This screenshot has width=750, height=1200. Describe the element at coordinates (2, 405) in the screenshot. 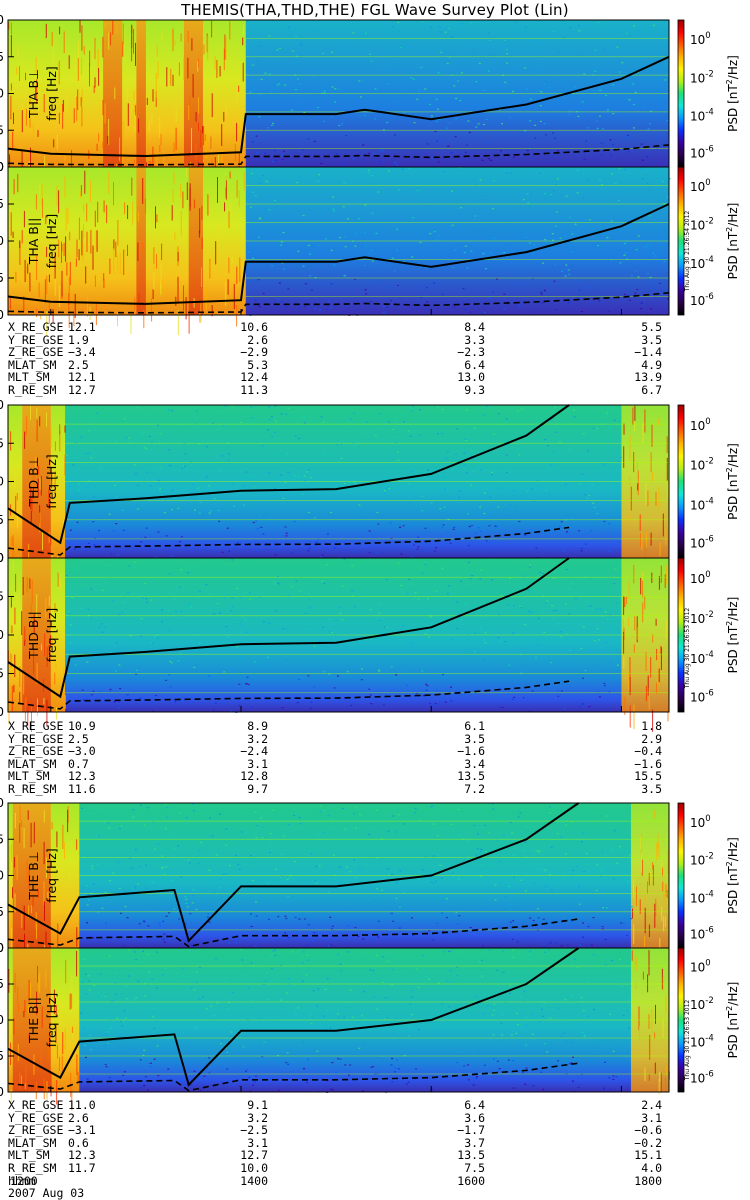

I see `y-tick-label: 2.0` at that location.